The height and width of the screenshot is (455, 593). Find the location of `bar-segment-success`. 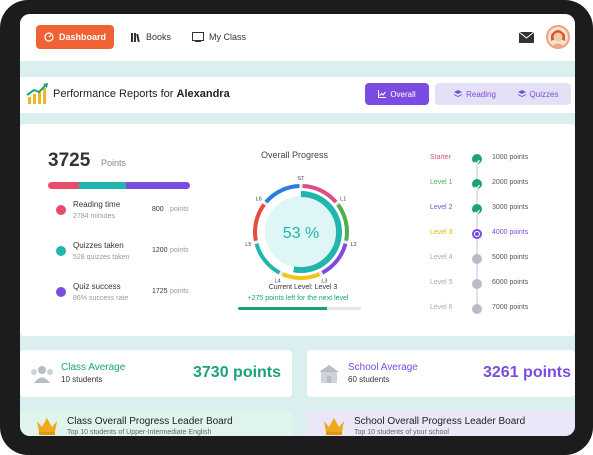

bar-segment-success is located at coordinates (158, 185).